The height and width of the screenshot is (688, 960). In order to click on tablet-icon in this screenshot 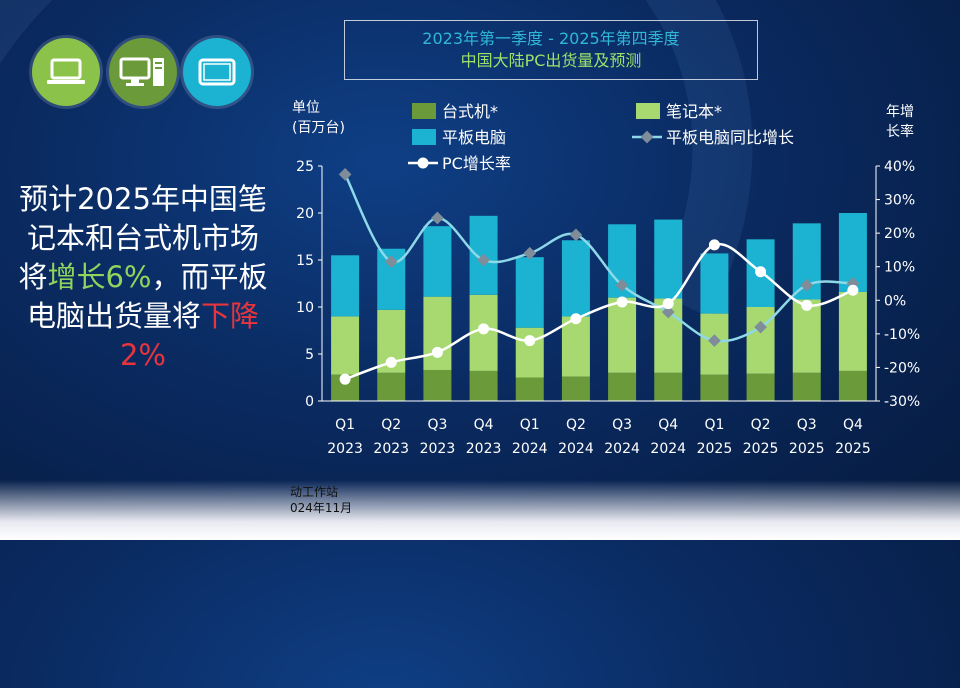, I will do `click(217, 72)`.